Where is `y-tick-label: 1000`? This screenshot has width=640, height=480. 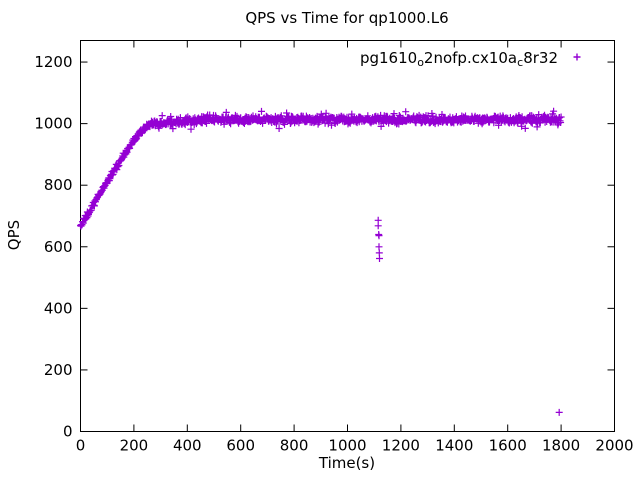 y-tick-label: 1000 is located at coordinates (53, 124).